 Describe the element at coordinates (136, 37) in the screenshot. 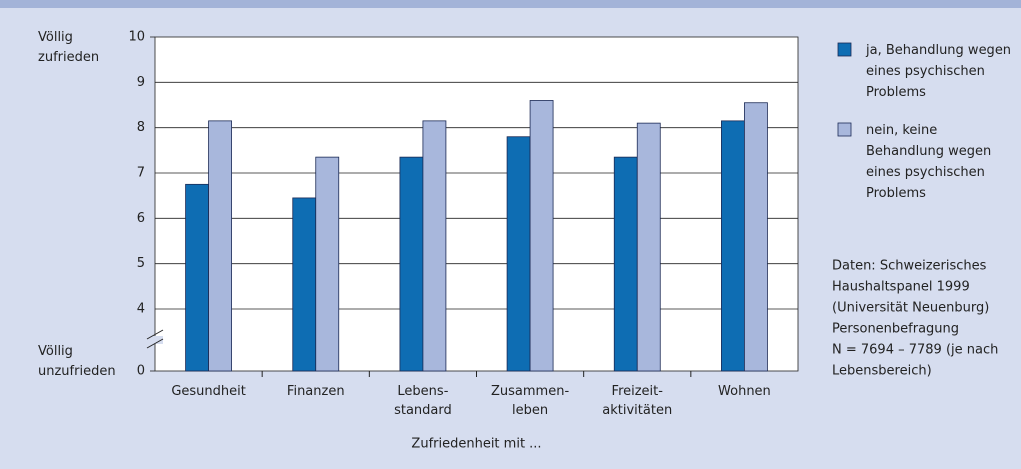

I see `y-tick-label: 10` at that location.